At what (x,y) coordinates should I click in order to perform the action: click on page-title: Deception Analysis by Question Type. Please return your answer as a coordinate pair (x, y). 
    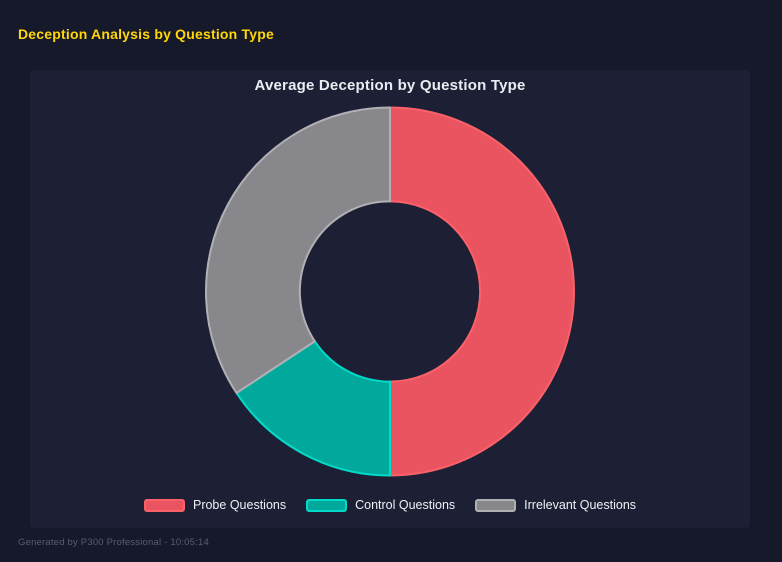
    Looking at the image, I should click on (146, 34).